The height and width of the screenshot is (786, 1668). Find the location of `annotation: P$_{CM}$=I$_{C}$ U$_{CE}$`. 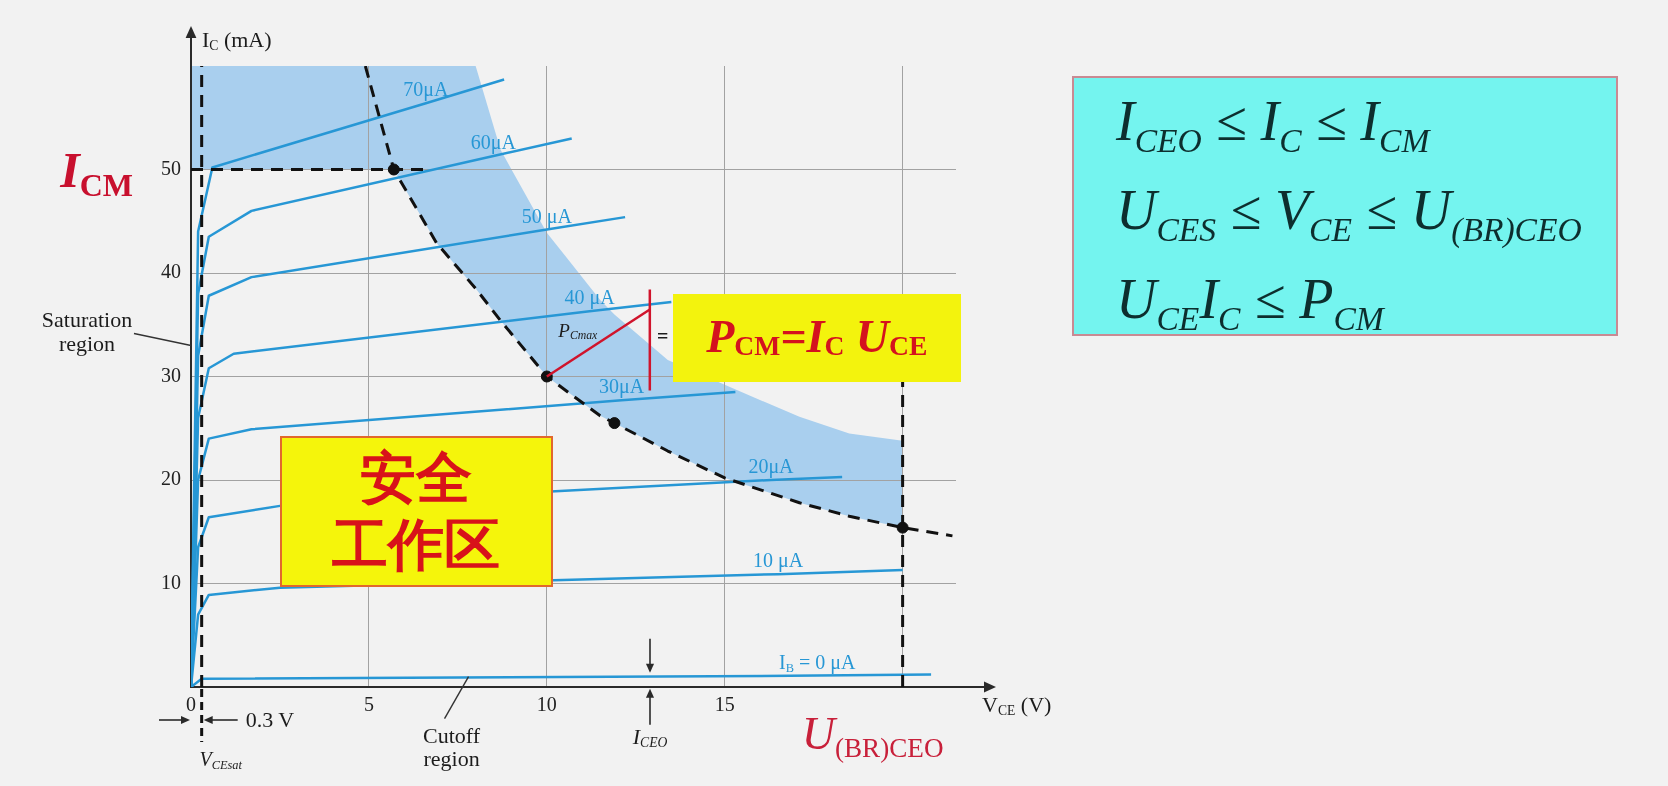

annotation: P$_{CM}$=I$_{C}$ U$_{CE}$ is located at coordinates (817, 337).